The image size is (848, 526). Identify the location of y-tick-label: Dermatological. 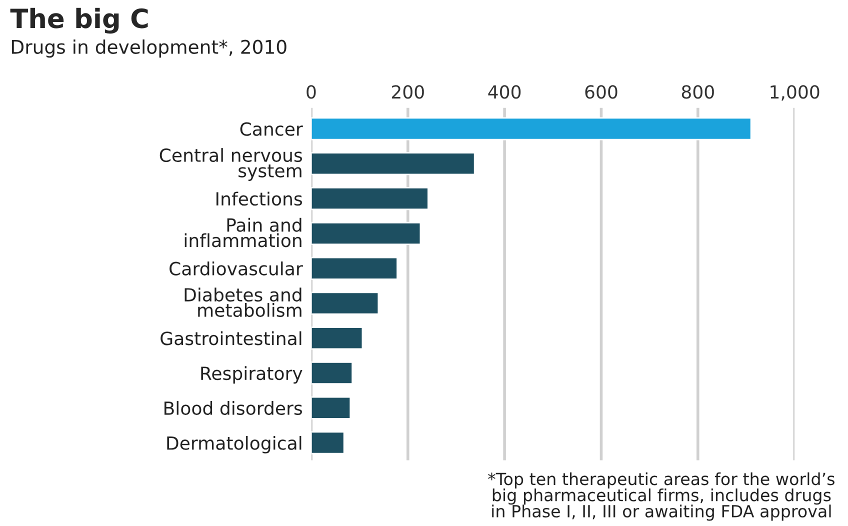
(234, 445).